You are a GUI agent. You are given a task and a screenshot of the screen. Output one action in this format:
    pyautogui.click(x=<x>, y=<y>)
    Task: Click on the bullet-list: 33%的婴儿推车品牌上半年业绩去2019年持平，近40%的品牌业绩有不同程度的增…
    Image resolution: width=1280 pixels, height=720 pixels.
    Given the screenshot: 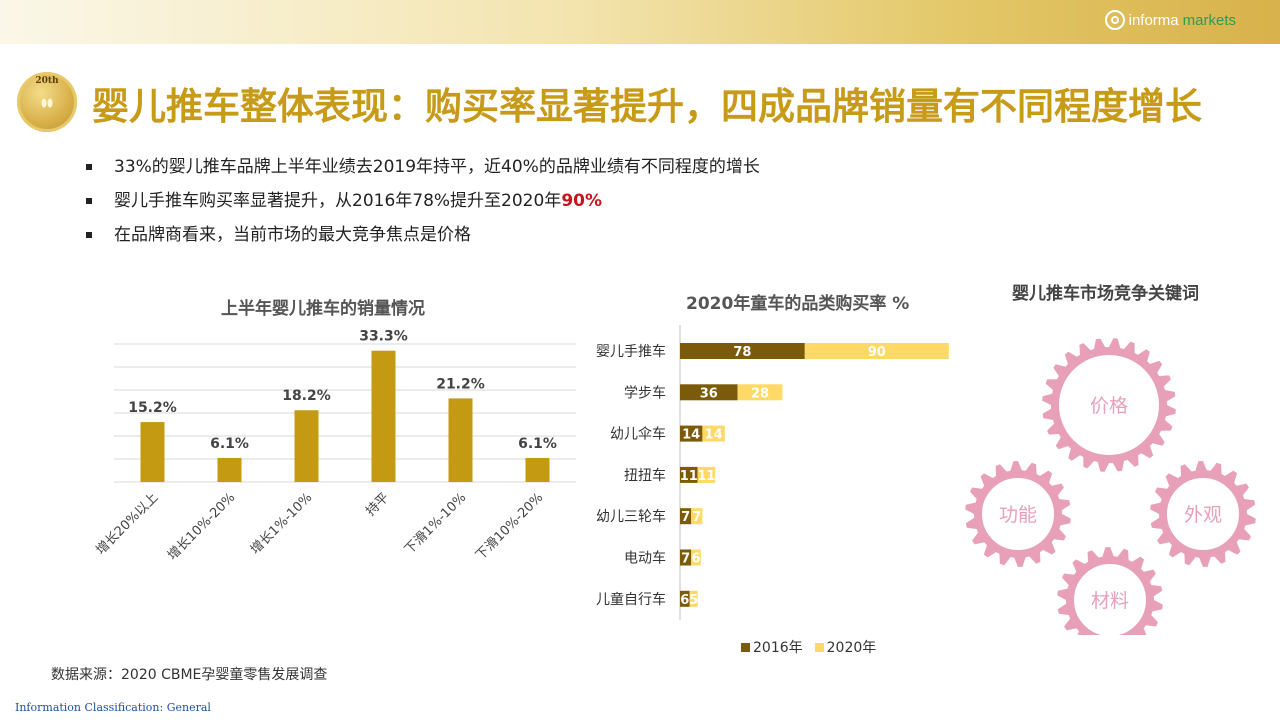 What is the action you would take?
    pyautogui.click(x=423, y=205)
    